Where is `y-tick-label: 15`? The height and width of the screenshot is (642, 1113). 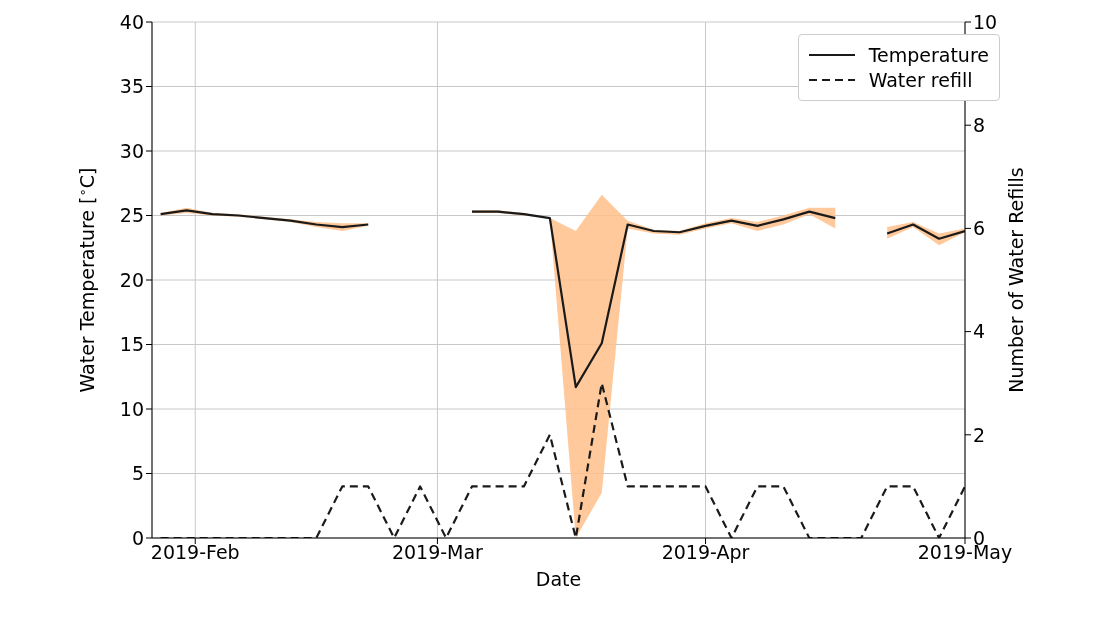 y-tick-label: 15 is located at coordinates (131, 344).